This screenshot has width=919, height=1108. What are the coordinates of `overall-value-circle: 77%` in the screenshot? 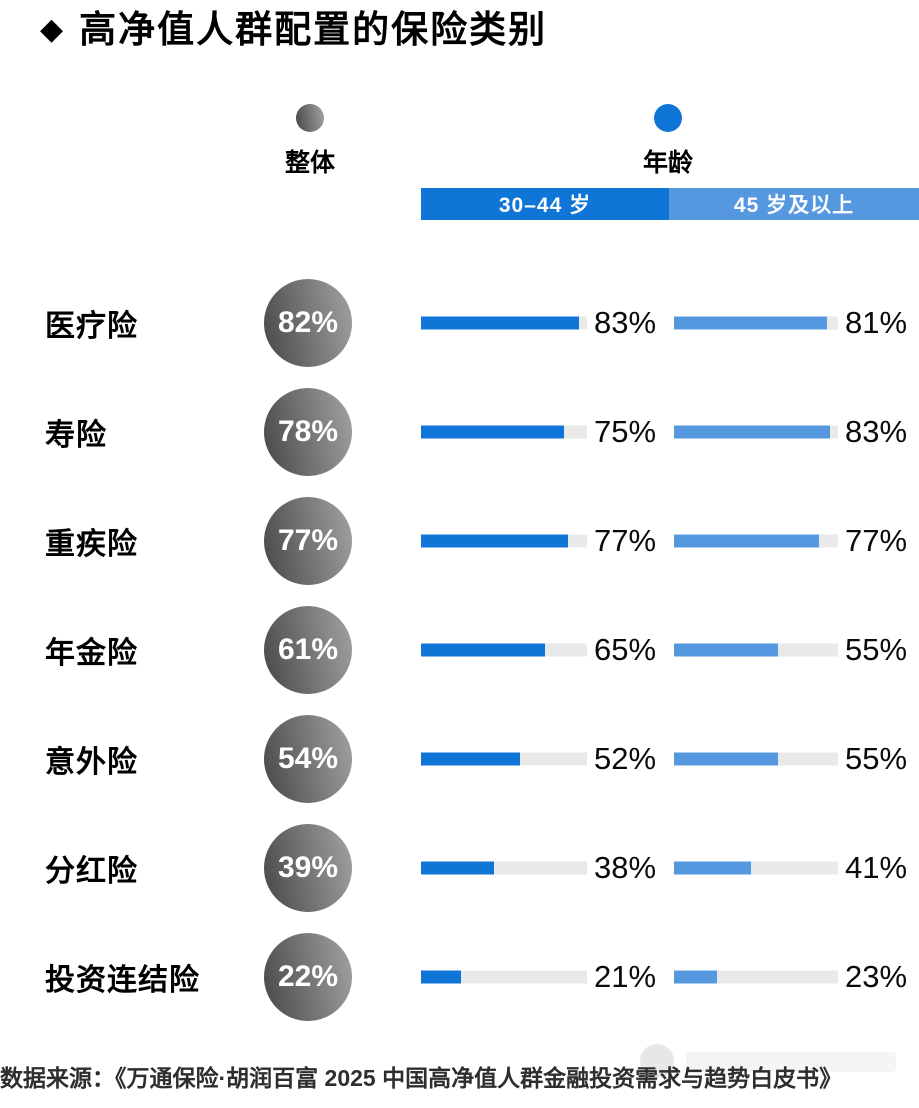 It's located at (308, 540).